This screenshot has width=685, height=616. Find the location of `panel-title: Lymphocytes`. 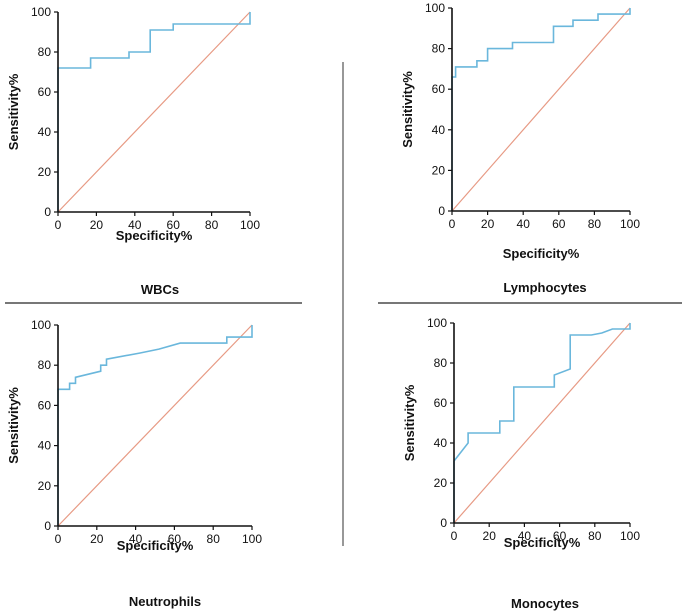

panel-title: Lymphocytes is located at coordinates (544, 287).